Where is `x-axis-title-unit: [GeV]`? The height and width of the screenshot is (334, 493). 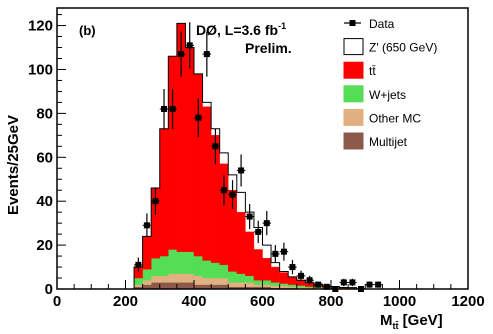
x-axis-title-unit: [GeV] is located at coordinates (421, 320).